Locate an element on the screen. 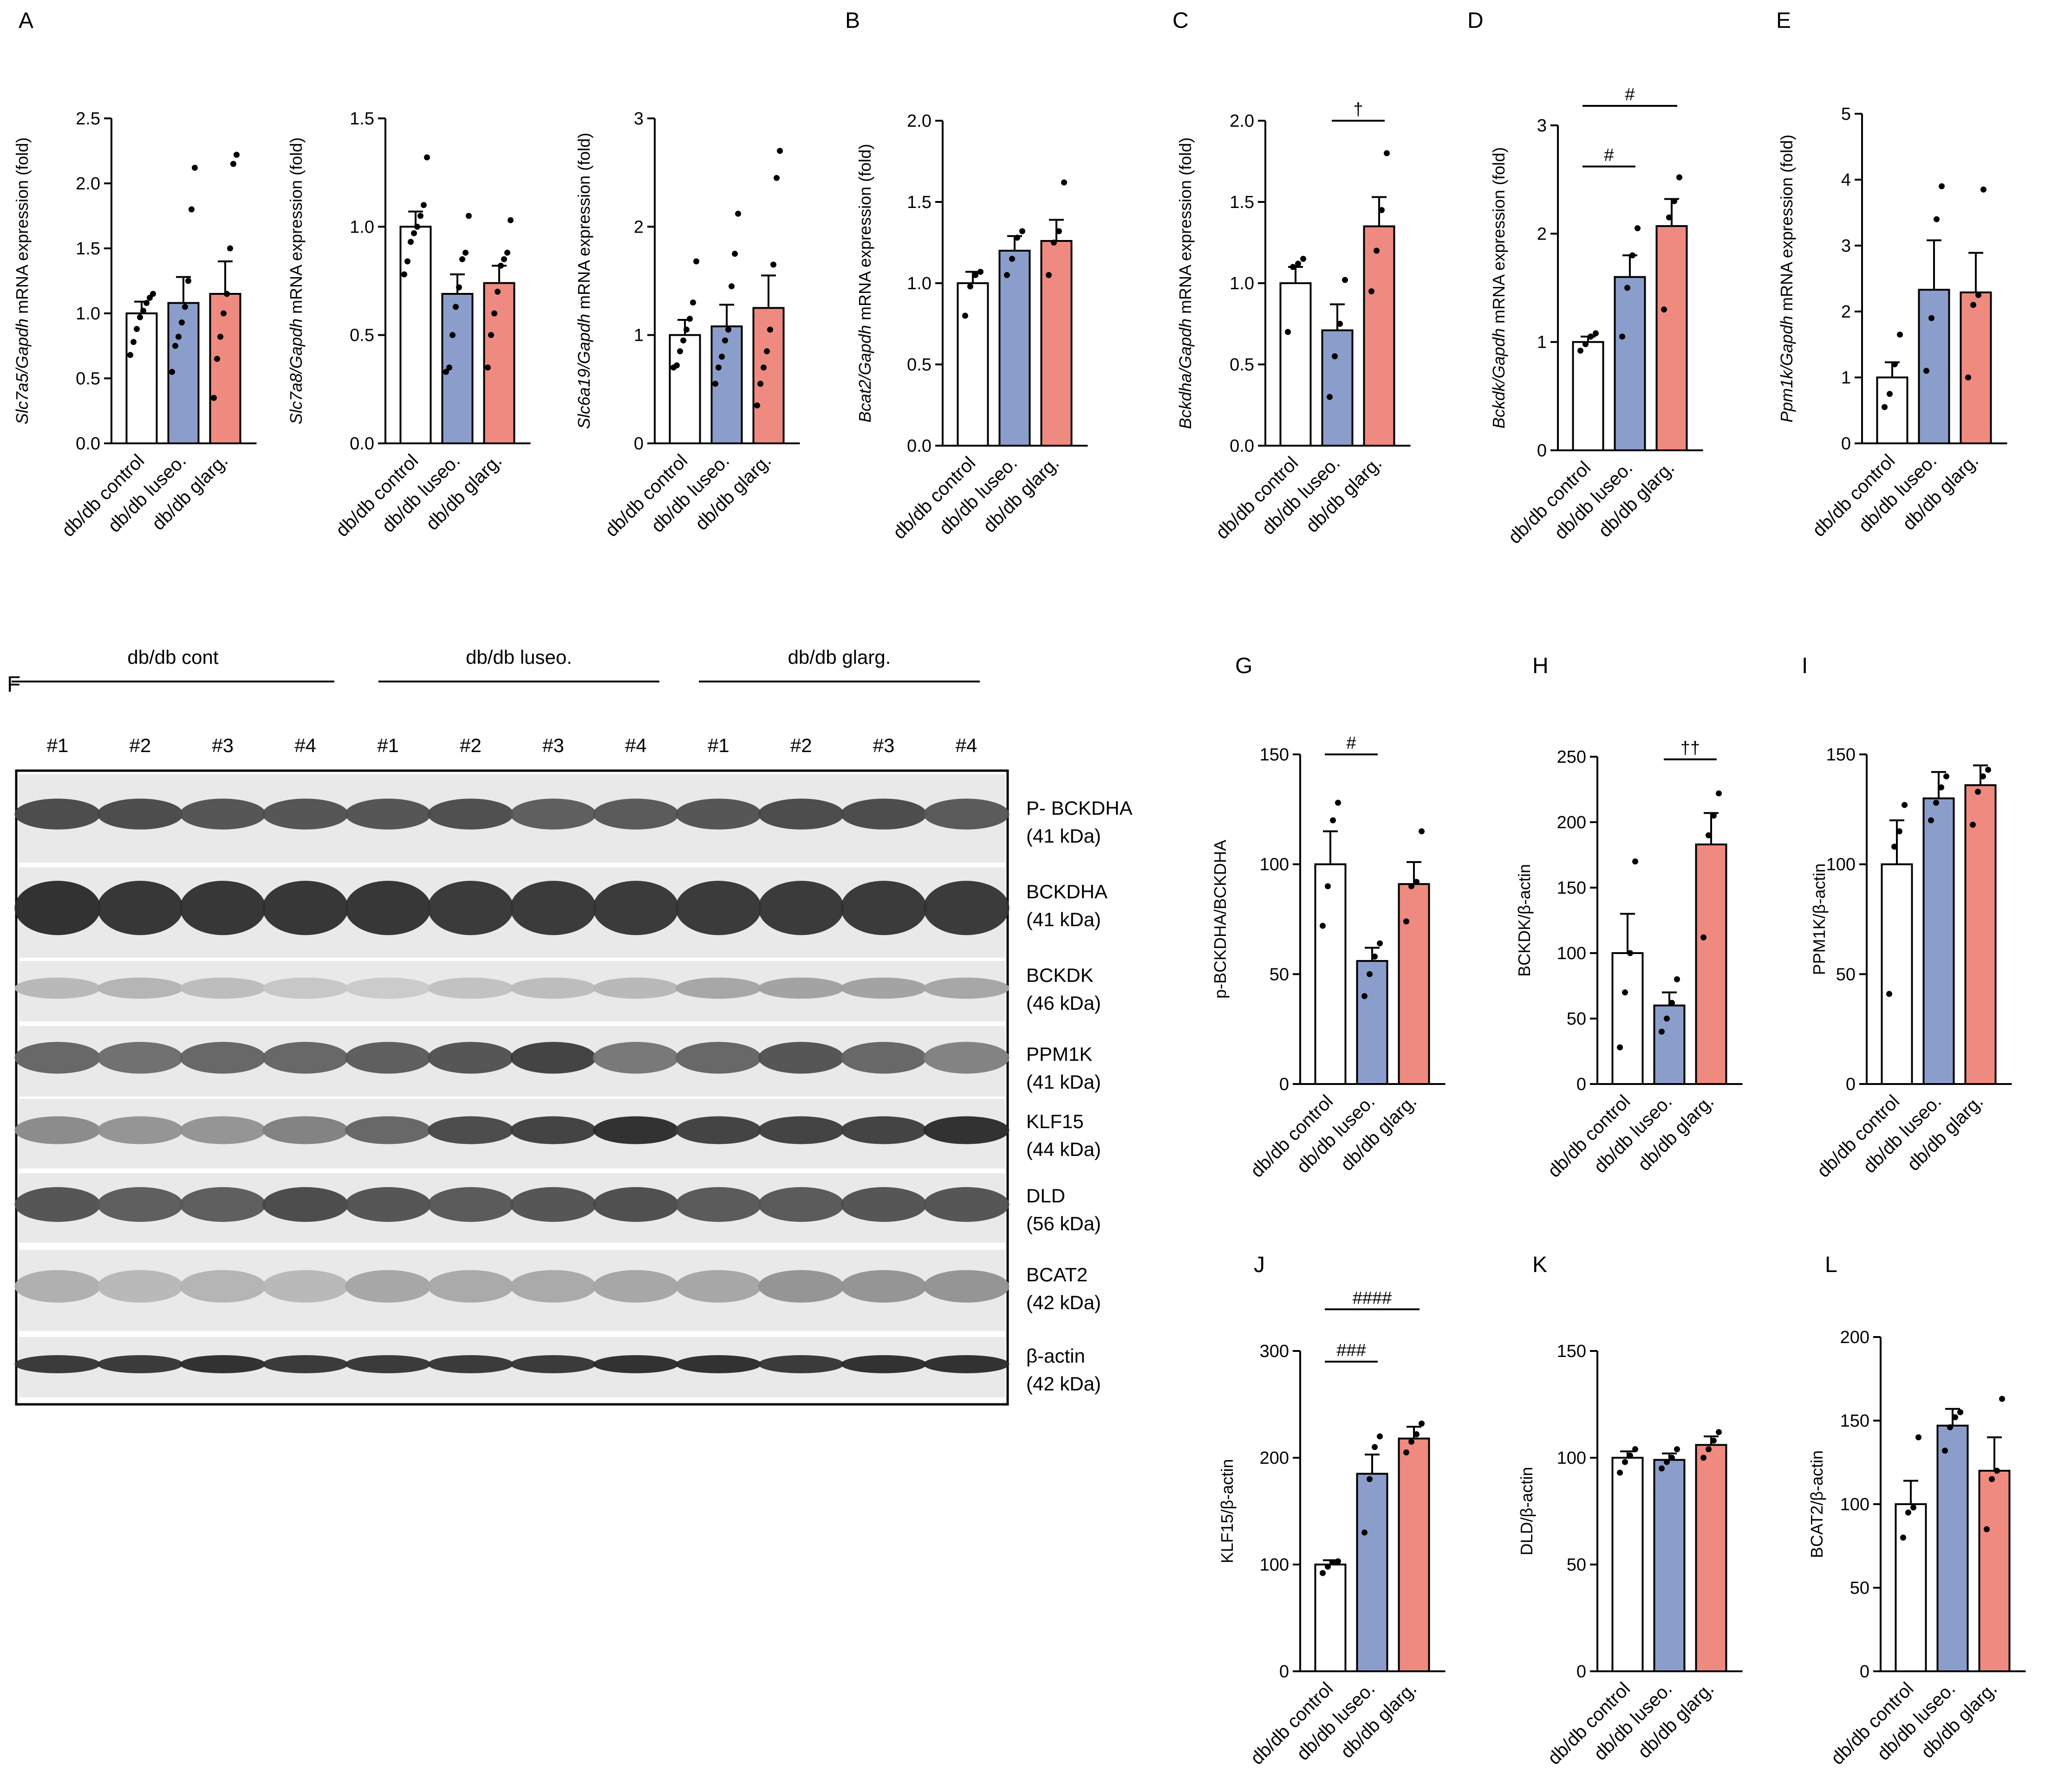 The width and height of the screenshot is (2045, 1792). y-tick-label: 2.0 is located at coordinates (919, 121).